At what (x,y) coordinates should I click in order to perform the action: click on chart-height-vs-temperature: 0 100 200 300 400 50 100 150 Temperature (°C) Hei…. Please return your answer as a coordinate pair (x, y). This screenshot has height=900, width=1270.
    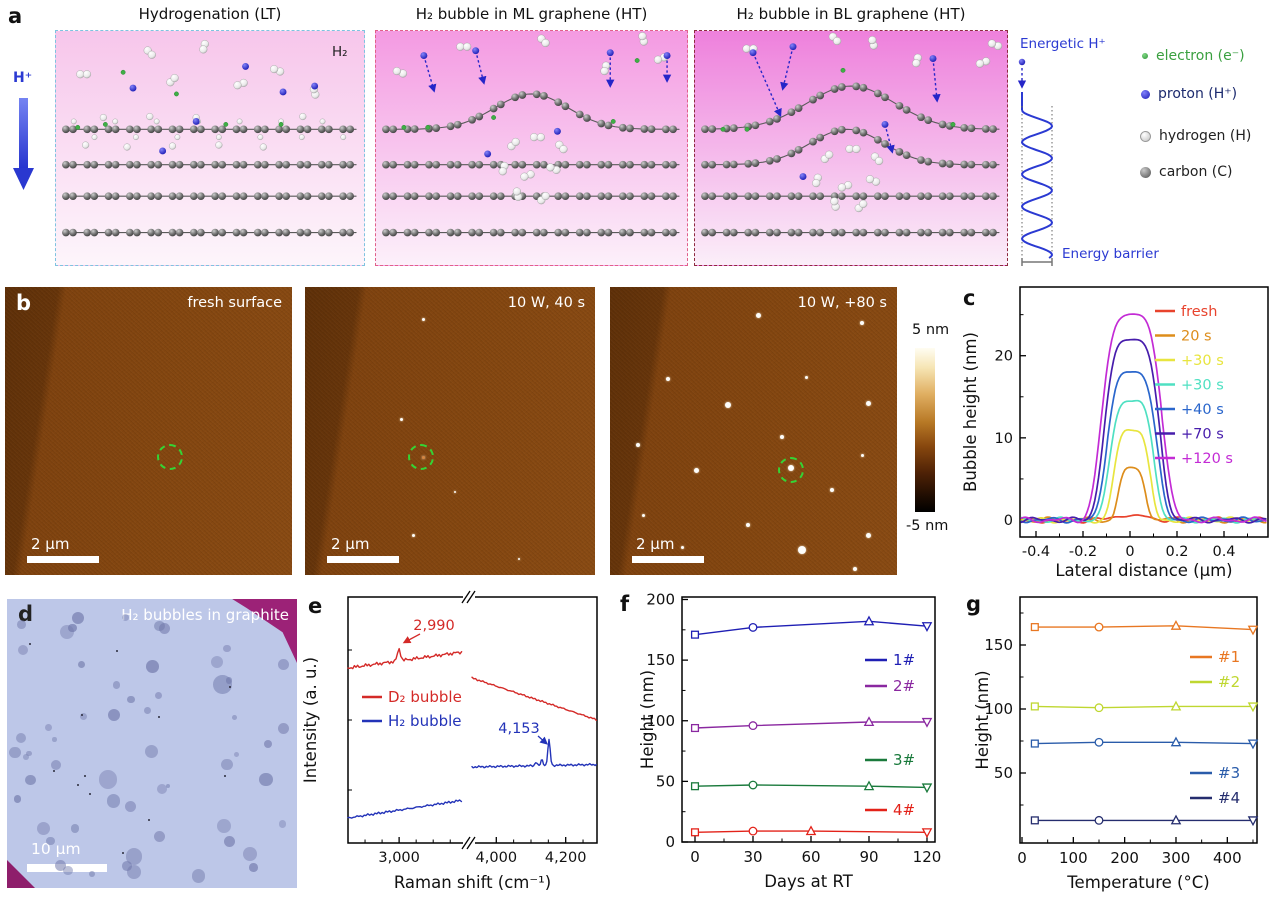
    Looking at the image, I should click on (1117, 744).